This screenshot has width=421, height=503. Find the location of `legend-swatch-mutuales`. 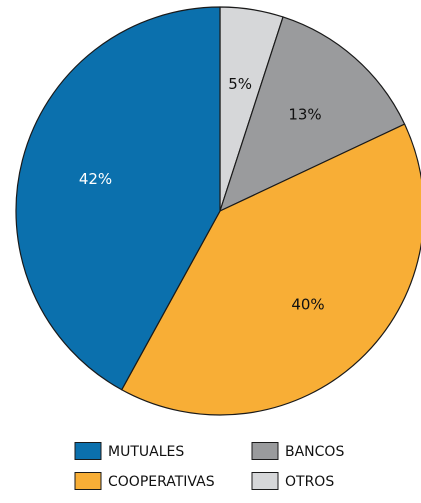

legend-swatch-mutuales is located at coordinates (88, 451).